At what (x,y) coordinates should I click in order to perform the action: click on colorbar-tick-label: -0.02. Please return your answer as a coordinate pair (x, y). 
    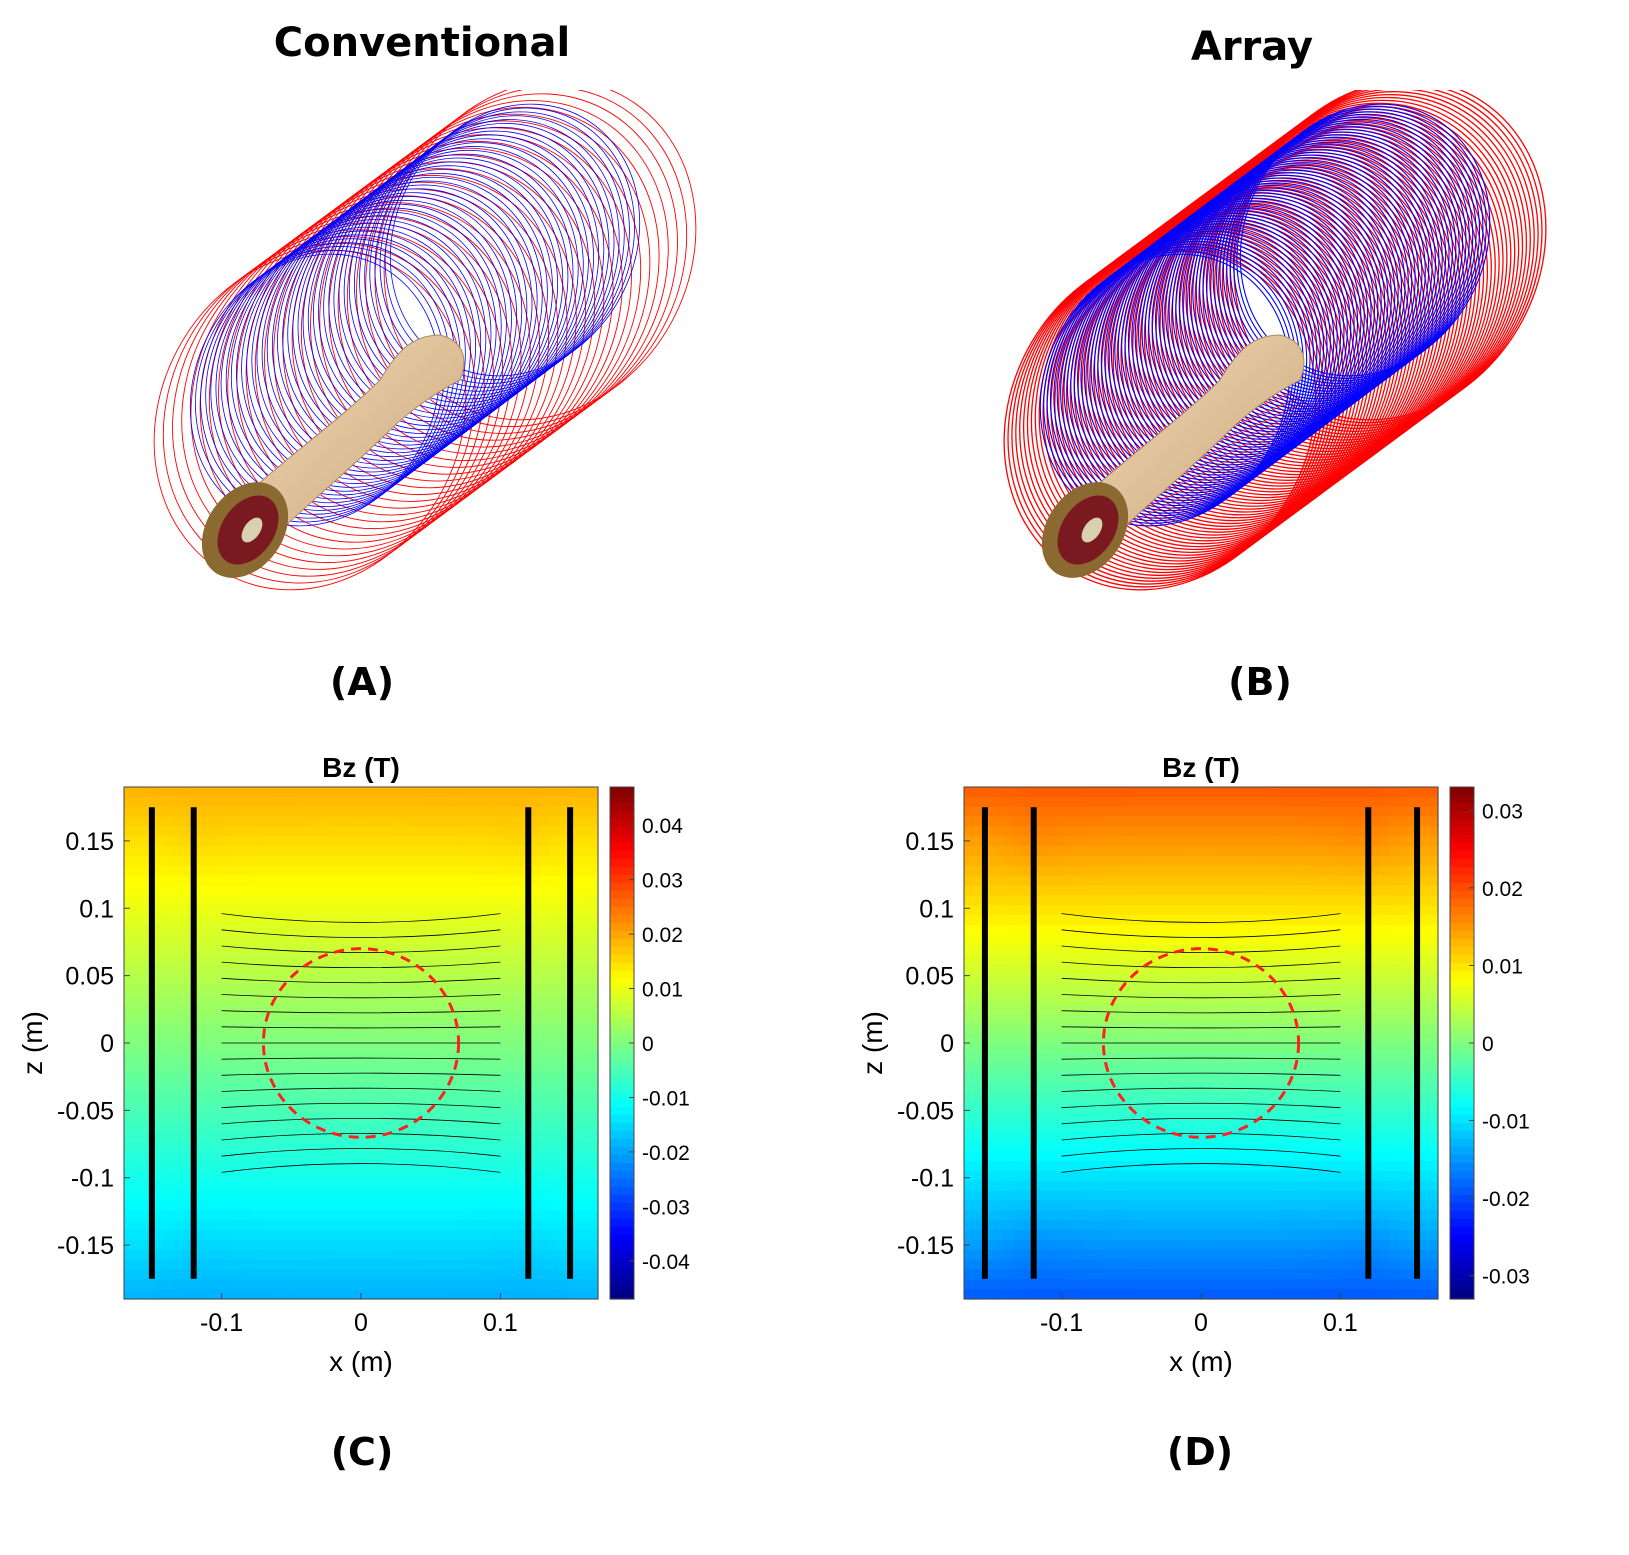
    Looking at the image, I should click on (666, 1153).